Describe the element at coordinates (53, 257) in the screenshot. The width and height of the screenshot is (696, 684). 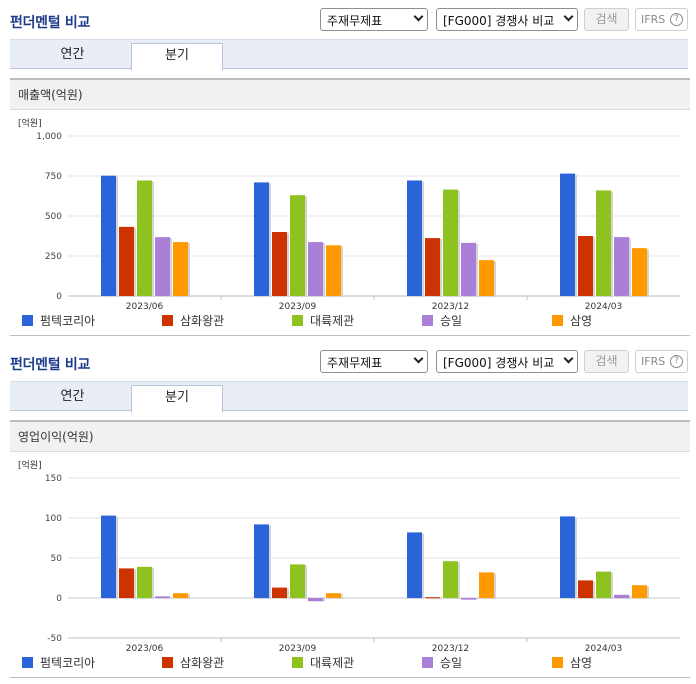
I see `y-tick-label: 250` at that location.